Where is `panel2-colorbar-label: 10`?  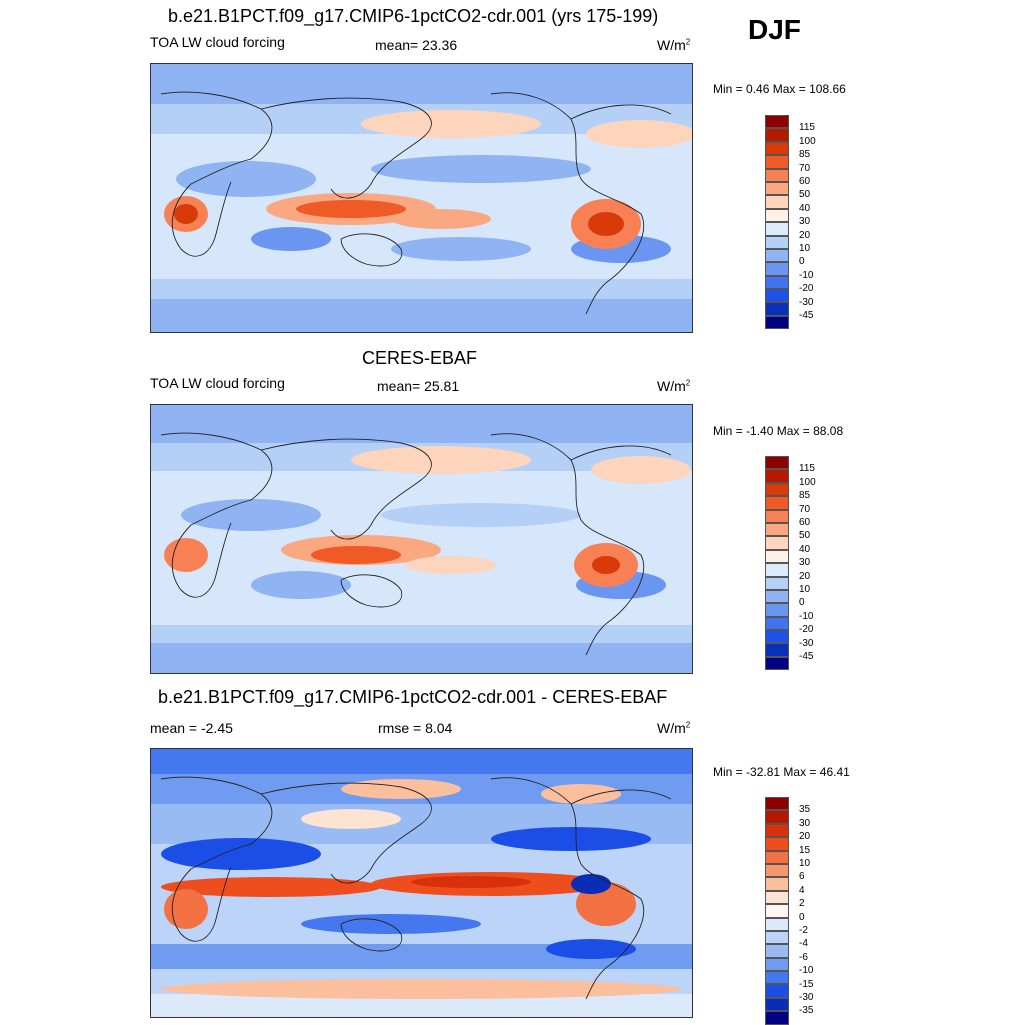
panel2-colorbar-label: 10 is located at coordinates (805, 589).